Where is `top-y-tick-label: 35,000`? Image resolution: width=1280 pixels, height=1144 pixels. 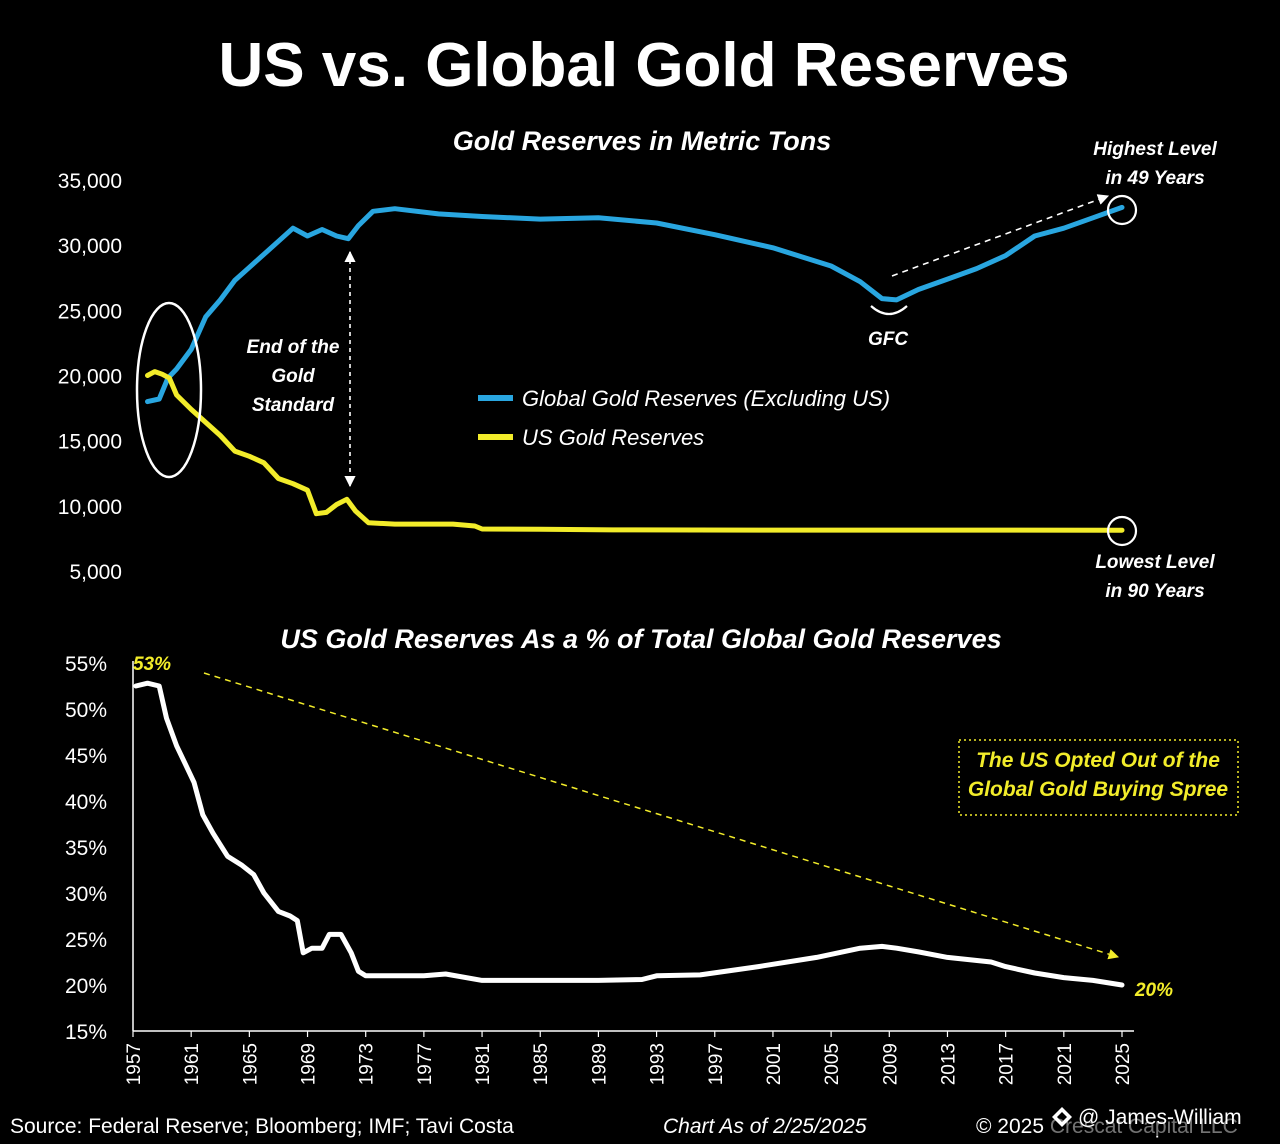 top-y-tick-label: 35,000 is located at coordinates (90, 181).